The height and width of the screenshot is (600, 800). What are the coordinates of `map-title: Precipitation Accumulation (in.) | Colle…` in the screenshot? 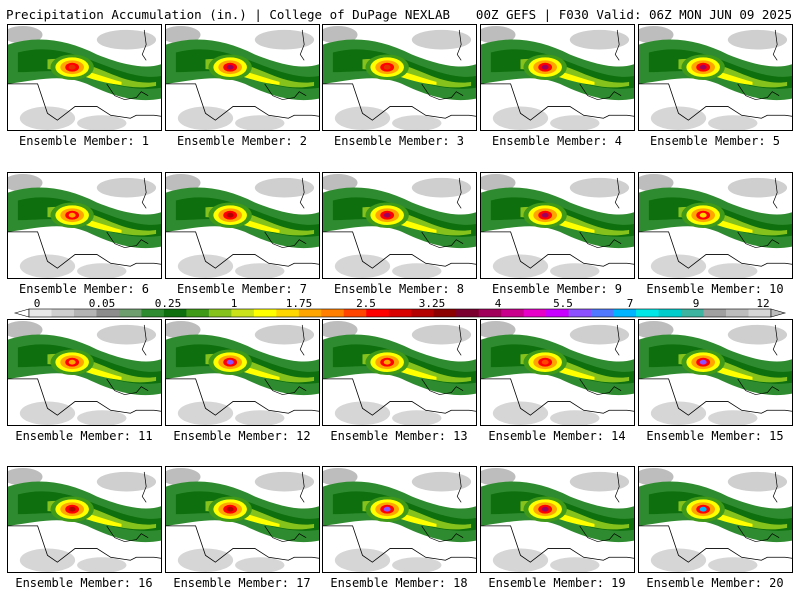 It's located at (228, 14).